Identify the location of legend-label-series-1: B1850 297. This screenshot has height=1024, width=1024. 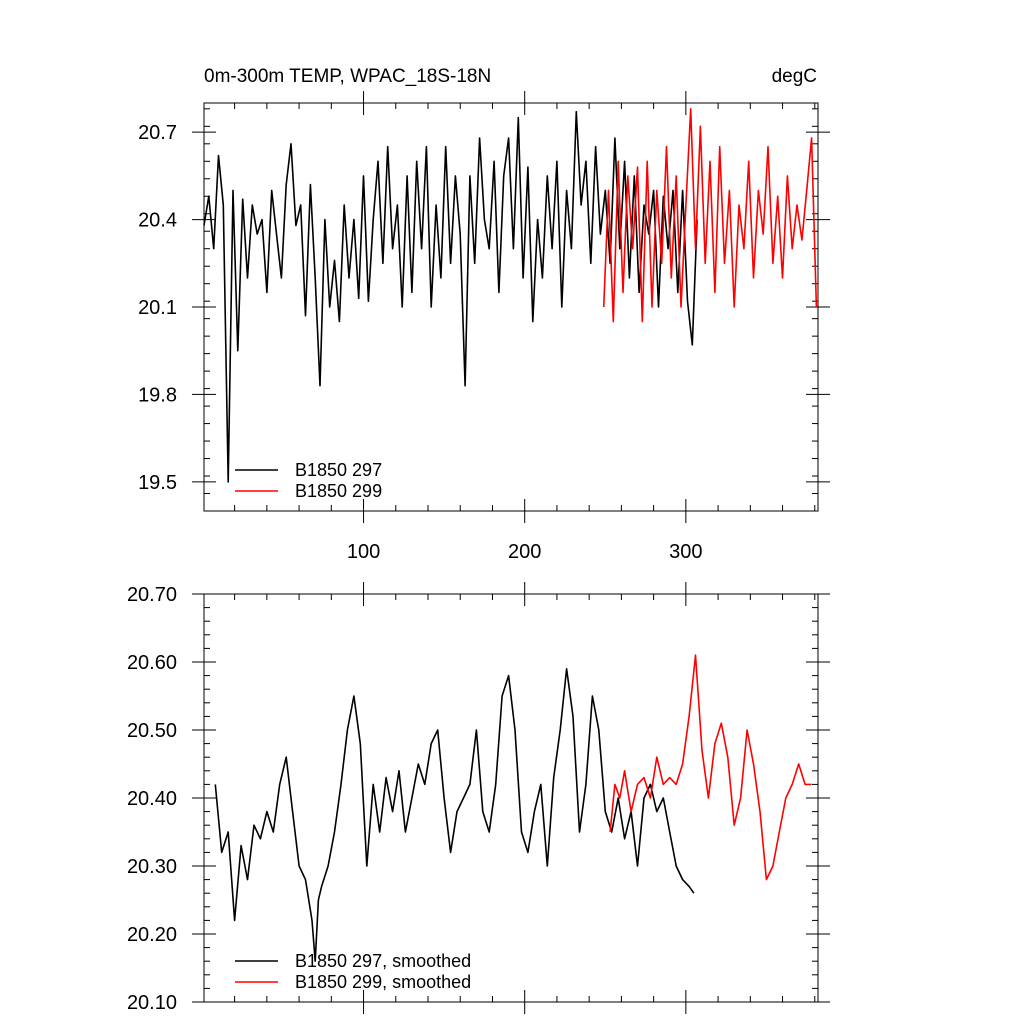
(338, 470).